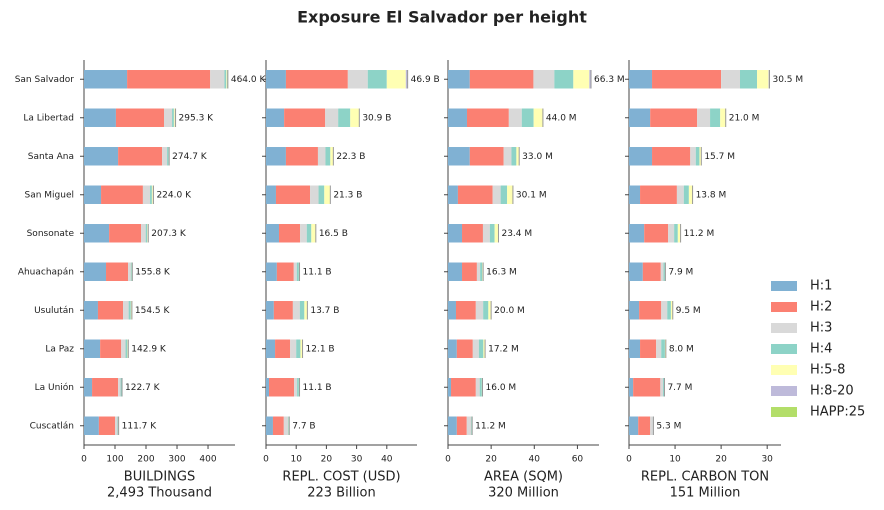  I want to click on total-label: 15.7 M, so click(719, 157).